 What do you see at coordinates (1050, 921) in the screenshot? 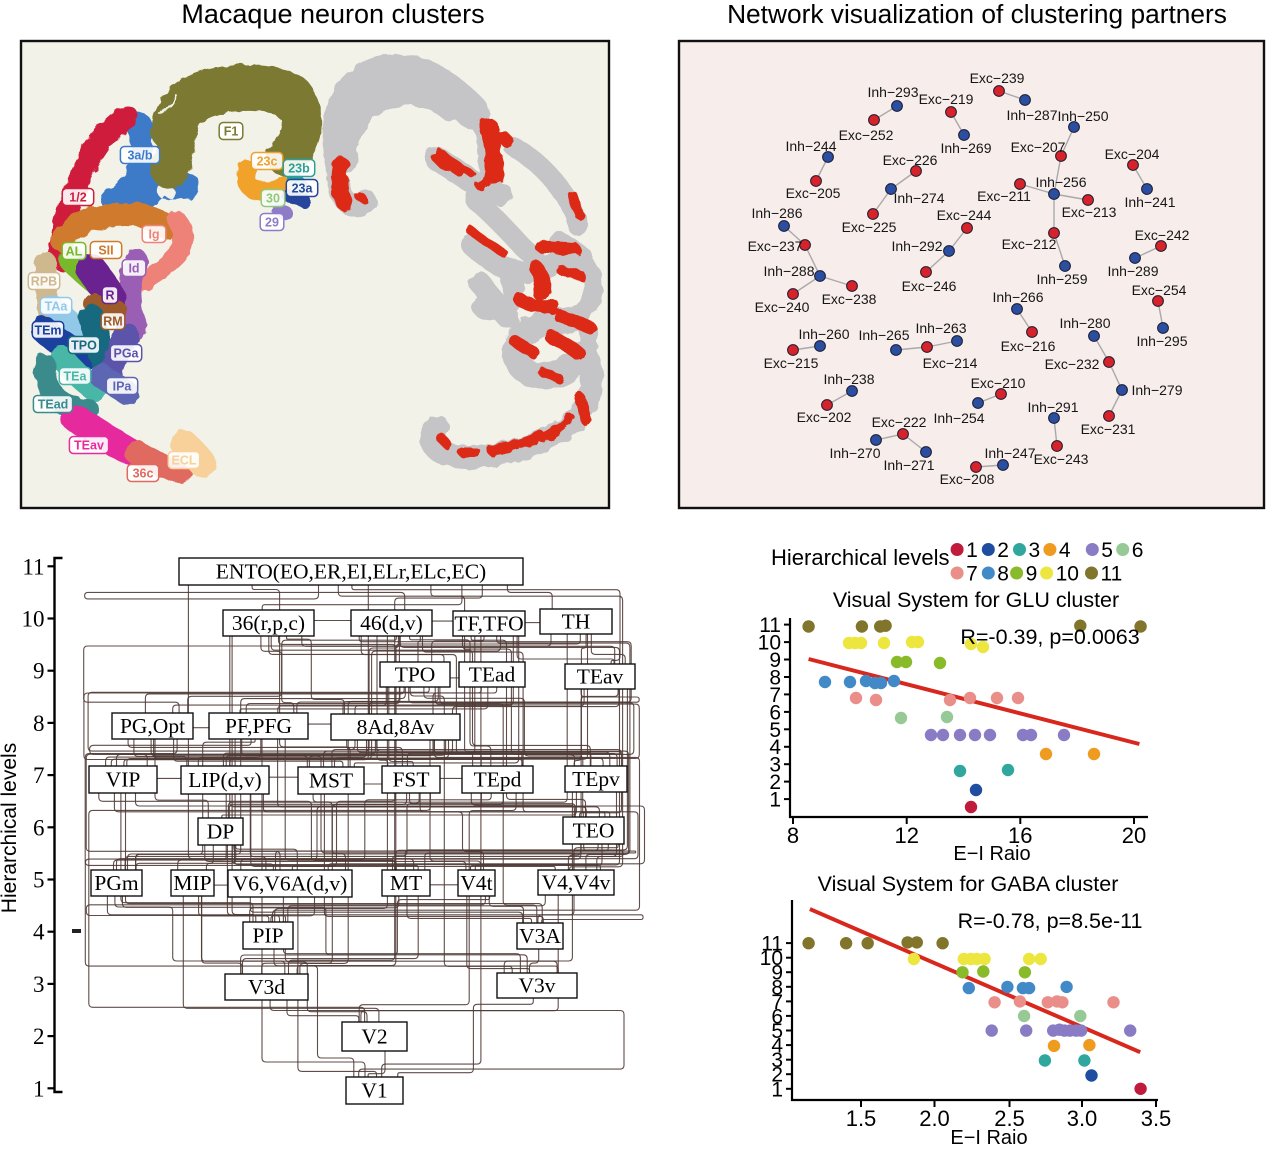
I see `svg-text: R=-0.78, p=8.5e-11` at bounding box center [1050, 921].